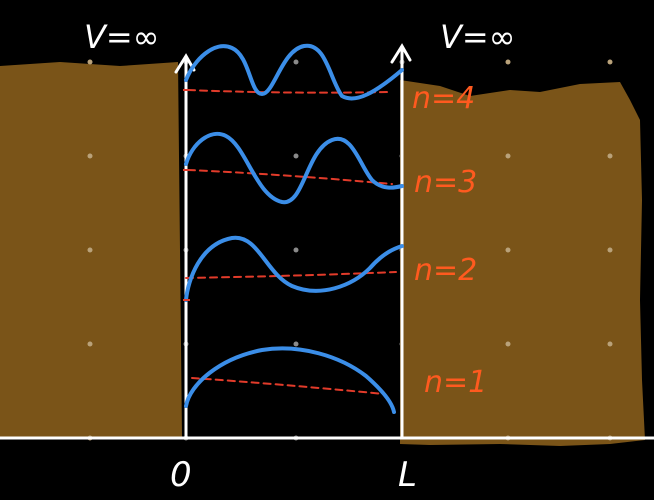 The width and height of the screenshot is (654, 500). Describe the element at coordinates (181, 475) in the screenshot. I see `x-origin-label: 0` at that location.